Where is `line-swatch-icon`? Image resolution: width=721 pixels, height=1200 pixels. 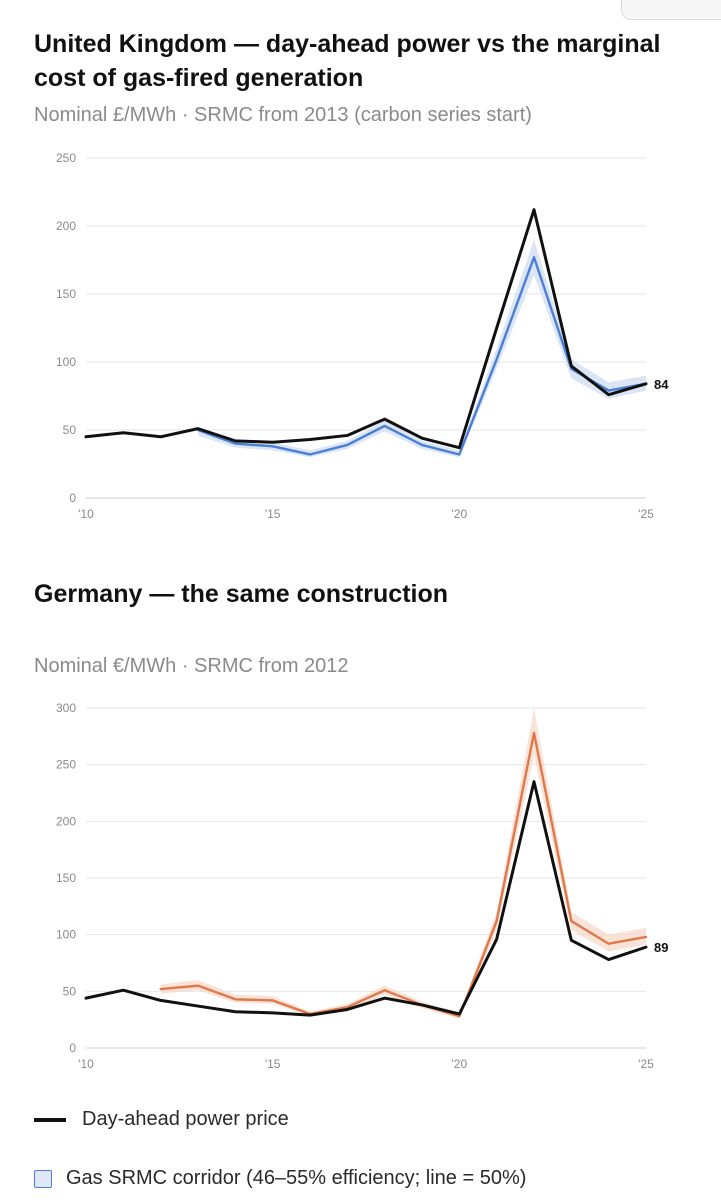
line-swatch-icon is located at coordinates (50, 1119).